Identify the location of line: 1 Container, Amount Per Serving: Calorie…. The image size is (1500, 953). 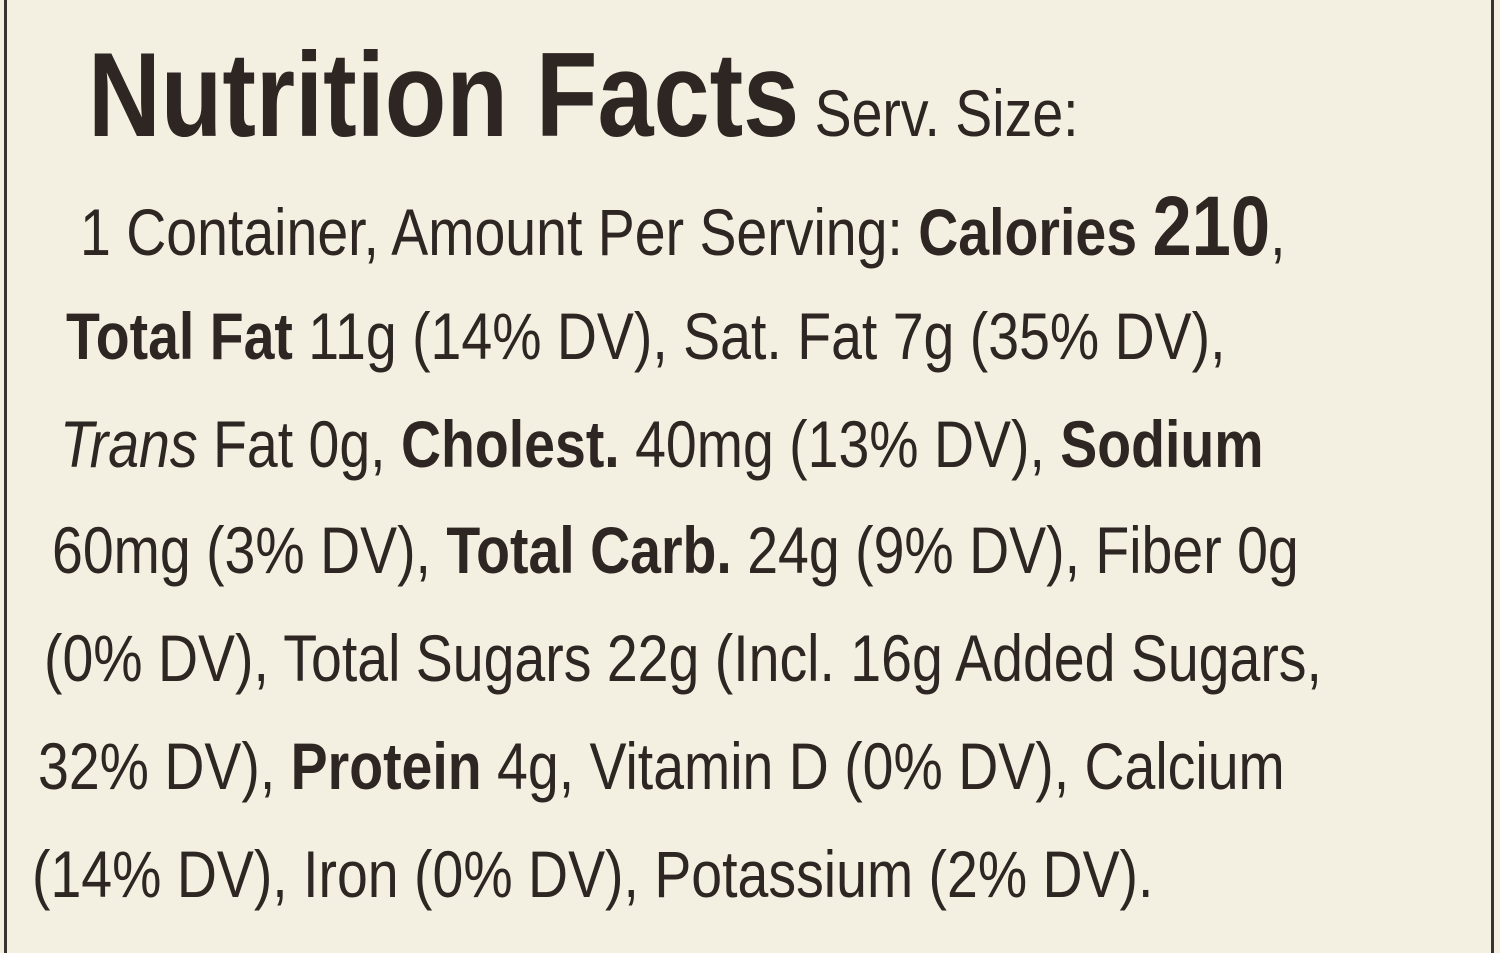
(683, 228).